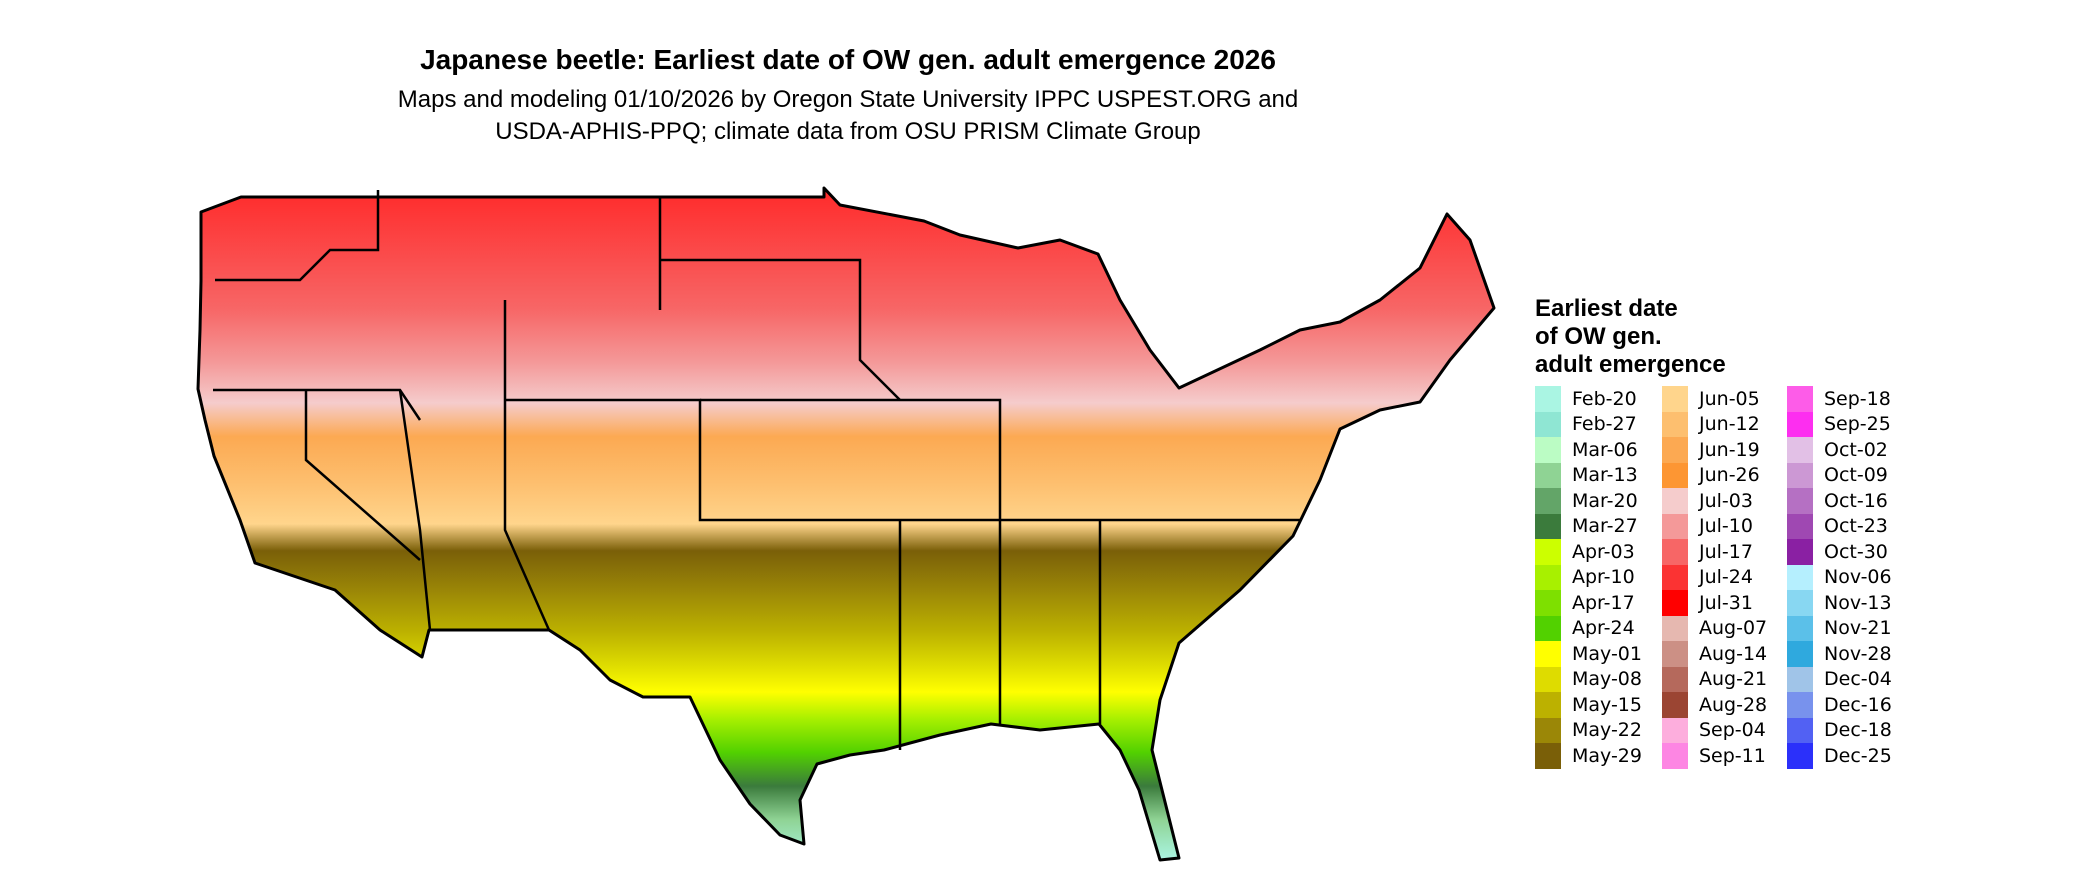  I want to click on legend-item: Oct-02, so click(1839, 450).